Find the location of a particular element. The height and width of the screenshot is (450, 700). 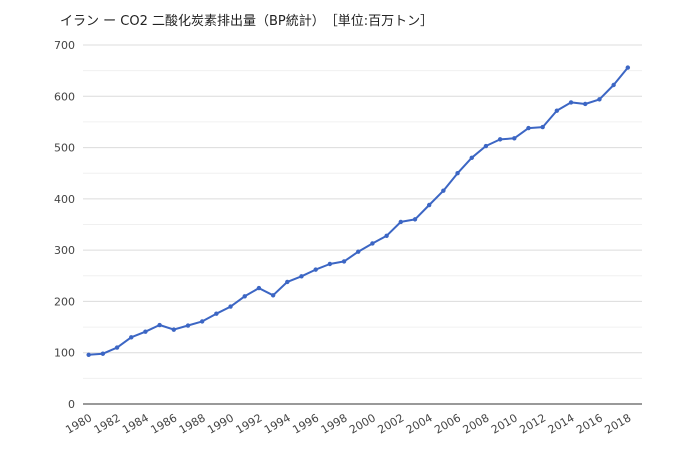

x-tick-label: 1990 is located at coordinates (220, 423).